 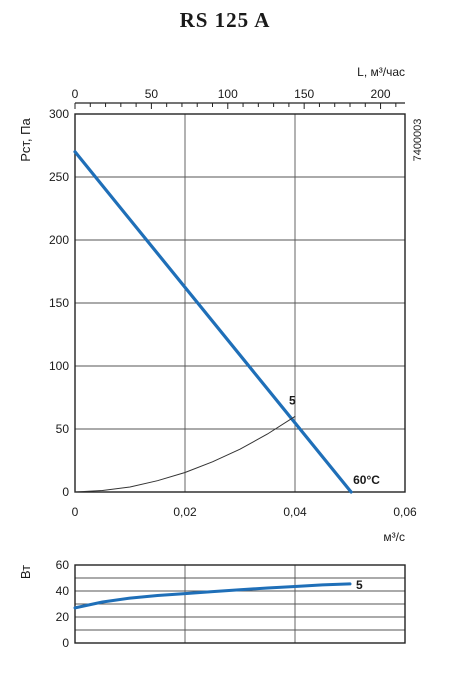 I want to click on bottom-axis-label: м³/с, so click(x=394, y=537).